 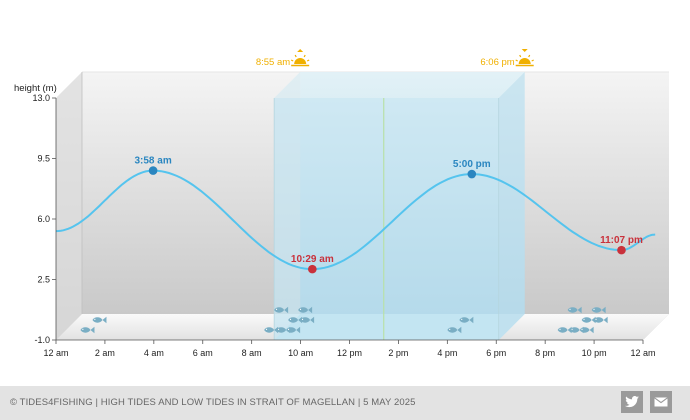 I want to click on low-tide-label: 11:07 pm, so click(x=621, y=240).